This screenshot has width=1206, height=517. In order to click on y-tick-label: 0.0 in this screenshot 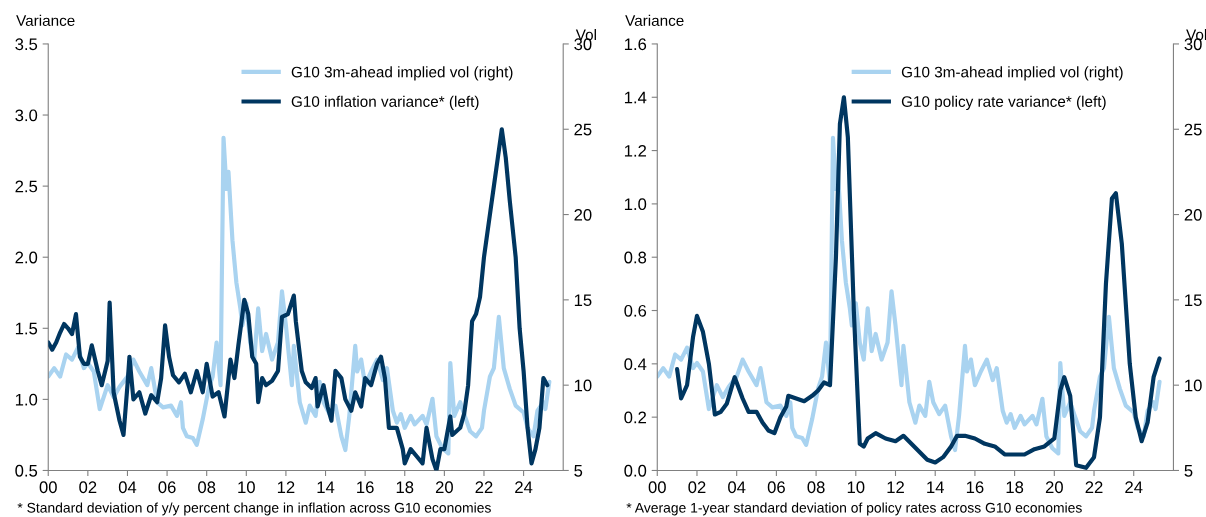, I will do `click(635, 470)`.